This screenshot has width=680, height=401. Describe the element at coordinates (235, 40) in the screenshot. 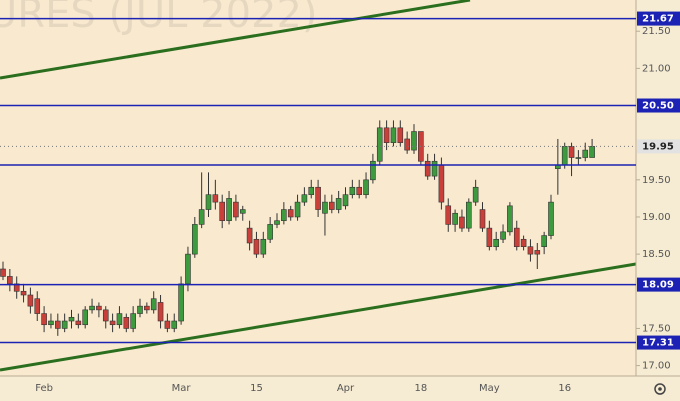

I see `trend-line` at that location.